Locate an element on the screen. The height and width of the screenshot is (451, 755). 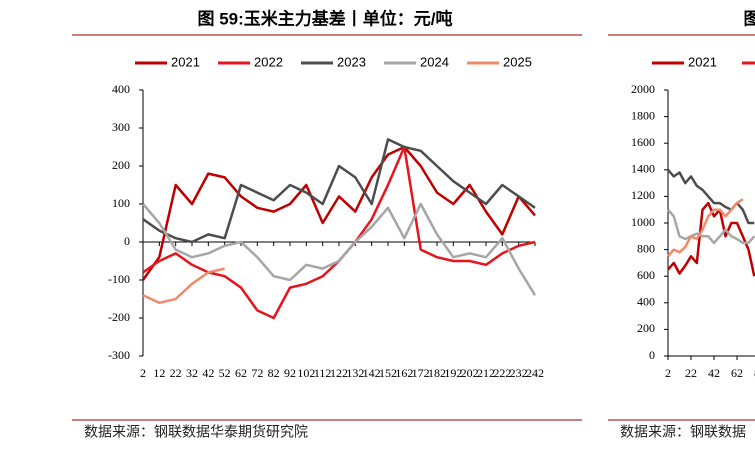
source: 数据来源：钢联数据华泰期货研究院 is located at coordinates (196, 432).